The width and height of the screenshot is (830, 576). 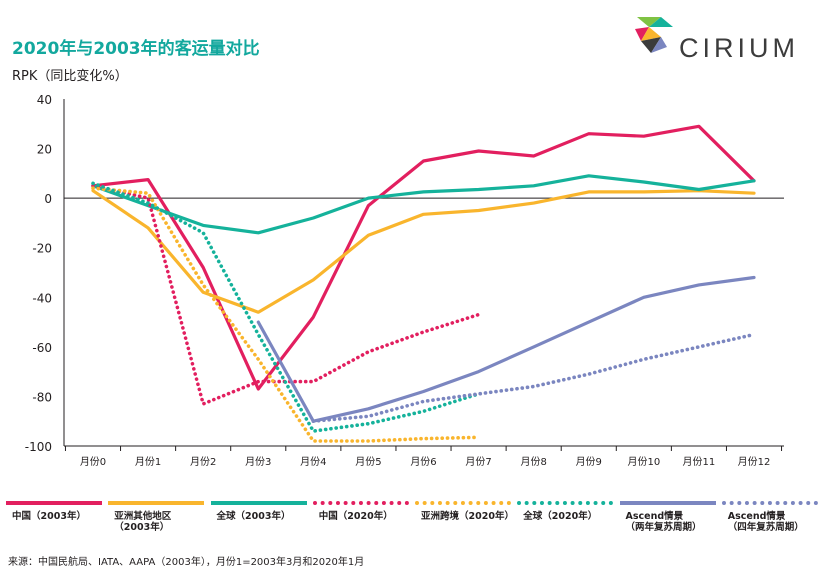 I want to click on x-tick-label: 月份4, so click(x=313, y=462).